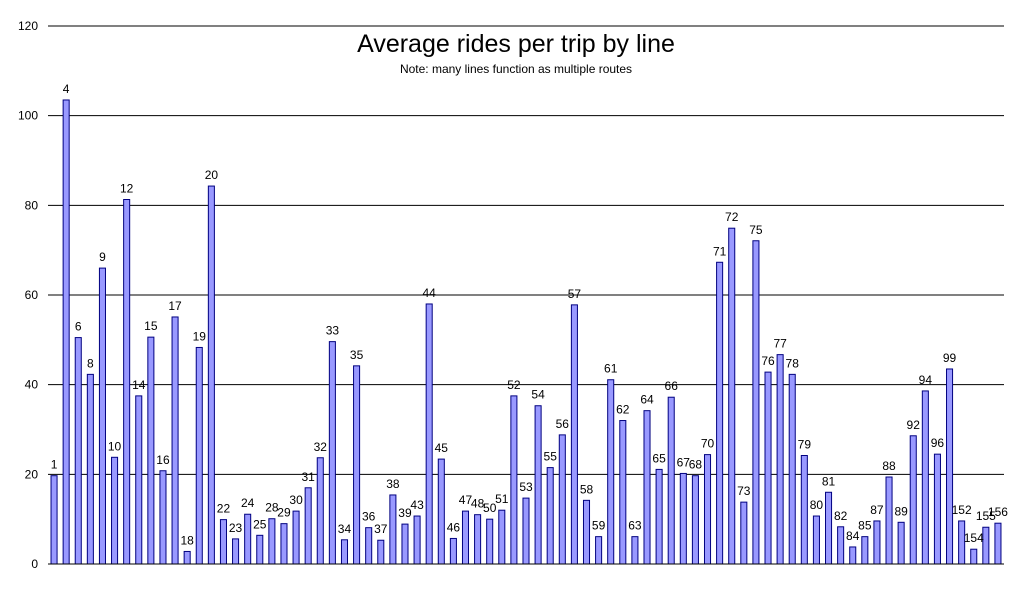  I want to click on y-tick-label: 60, so click(32, 295).